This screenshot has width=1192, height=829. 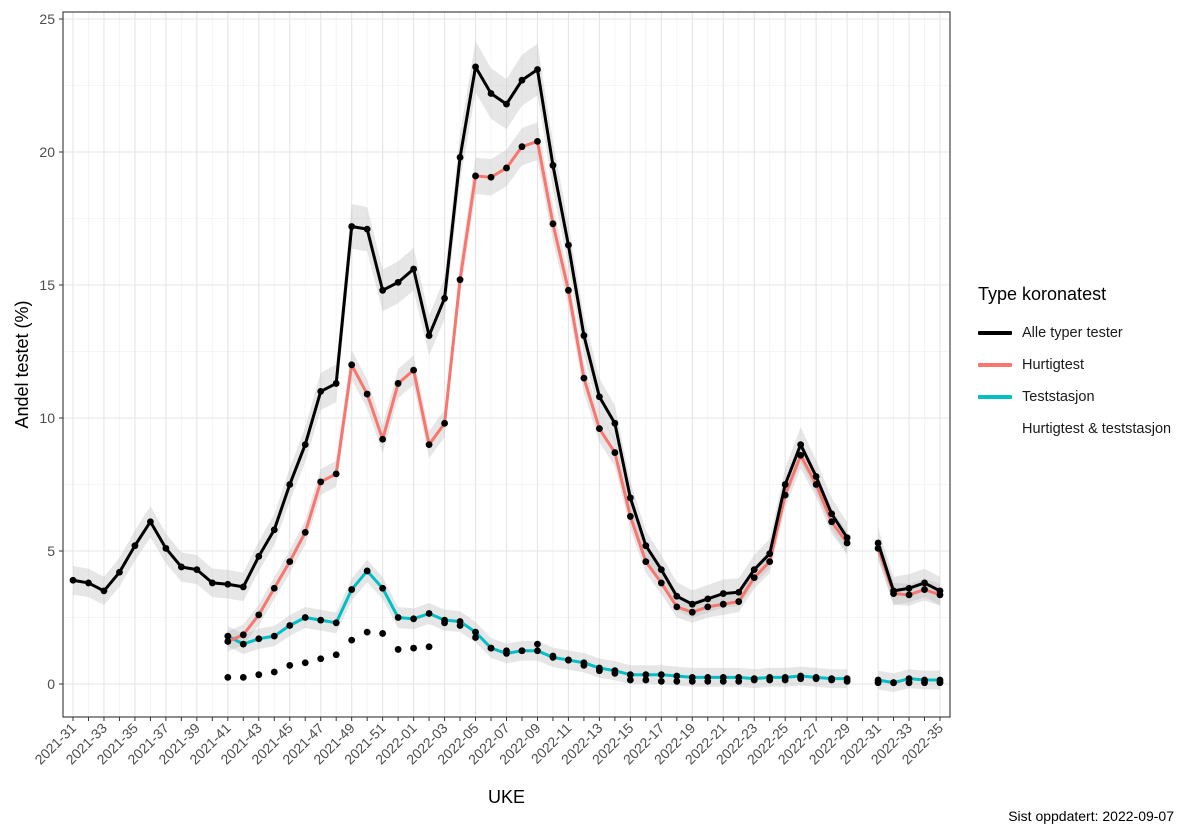 I want to click on confidence-ribbon, so click(x=537, y=624).